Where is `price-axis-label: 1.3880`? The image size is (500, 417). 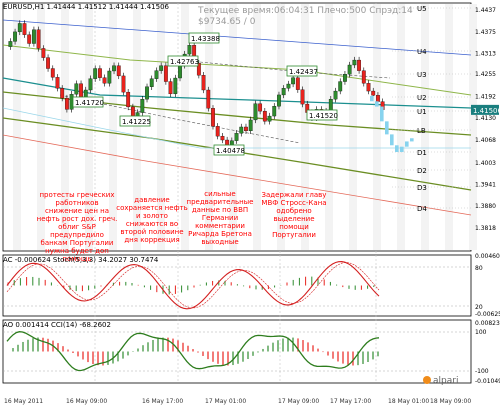 price-axis-label: 1.3880 is located at coordinates (485, 206).